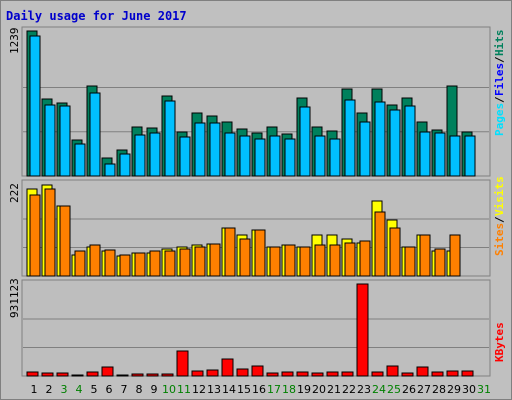 The height and width of the screenshot is (400, 512). Describe the element at coordinates (259, 389) in the screenshot. I see `day-label-16: 16` at that location.